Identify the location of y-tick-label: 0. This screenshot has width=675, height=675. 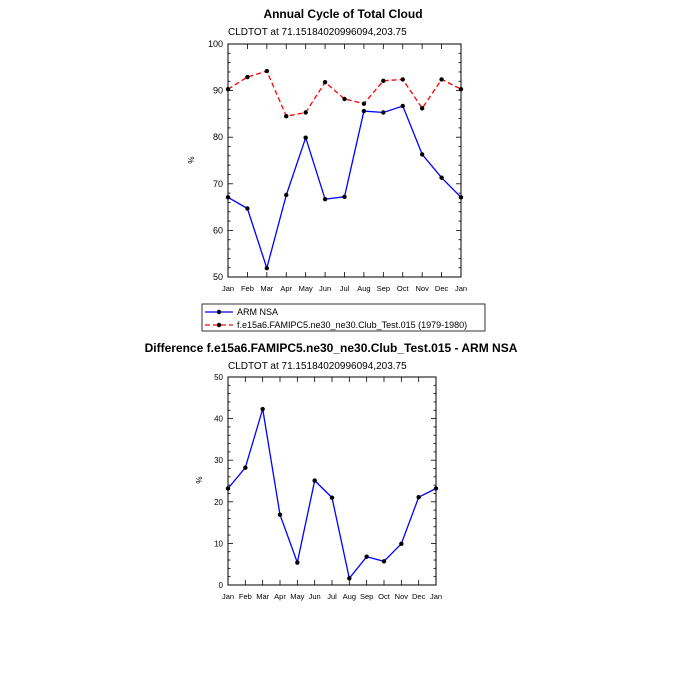
(221, 585).